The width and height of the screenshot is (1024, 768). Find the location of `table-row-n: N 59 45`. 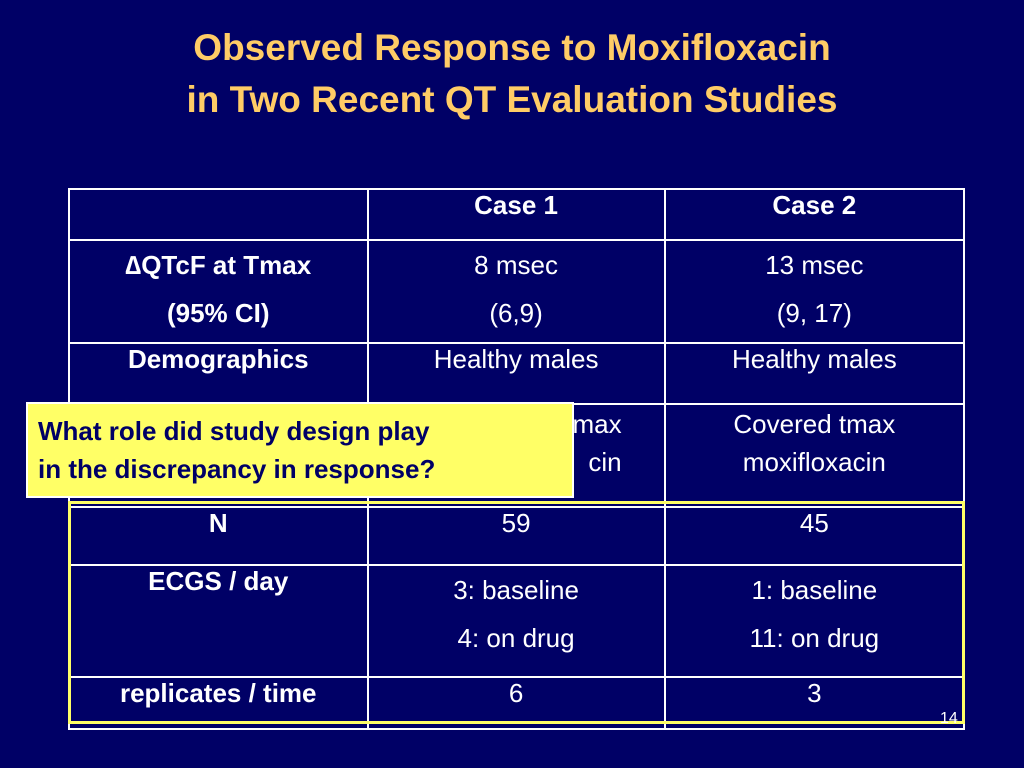

table-row-n: N 59 45 is located at coordinates (517, 536).